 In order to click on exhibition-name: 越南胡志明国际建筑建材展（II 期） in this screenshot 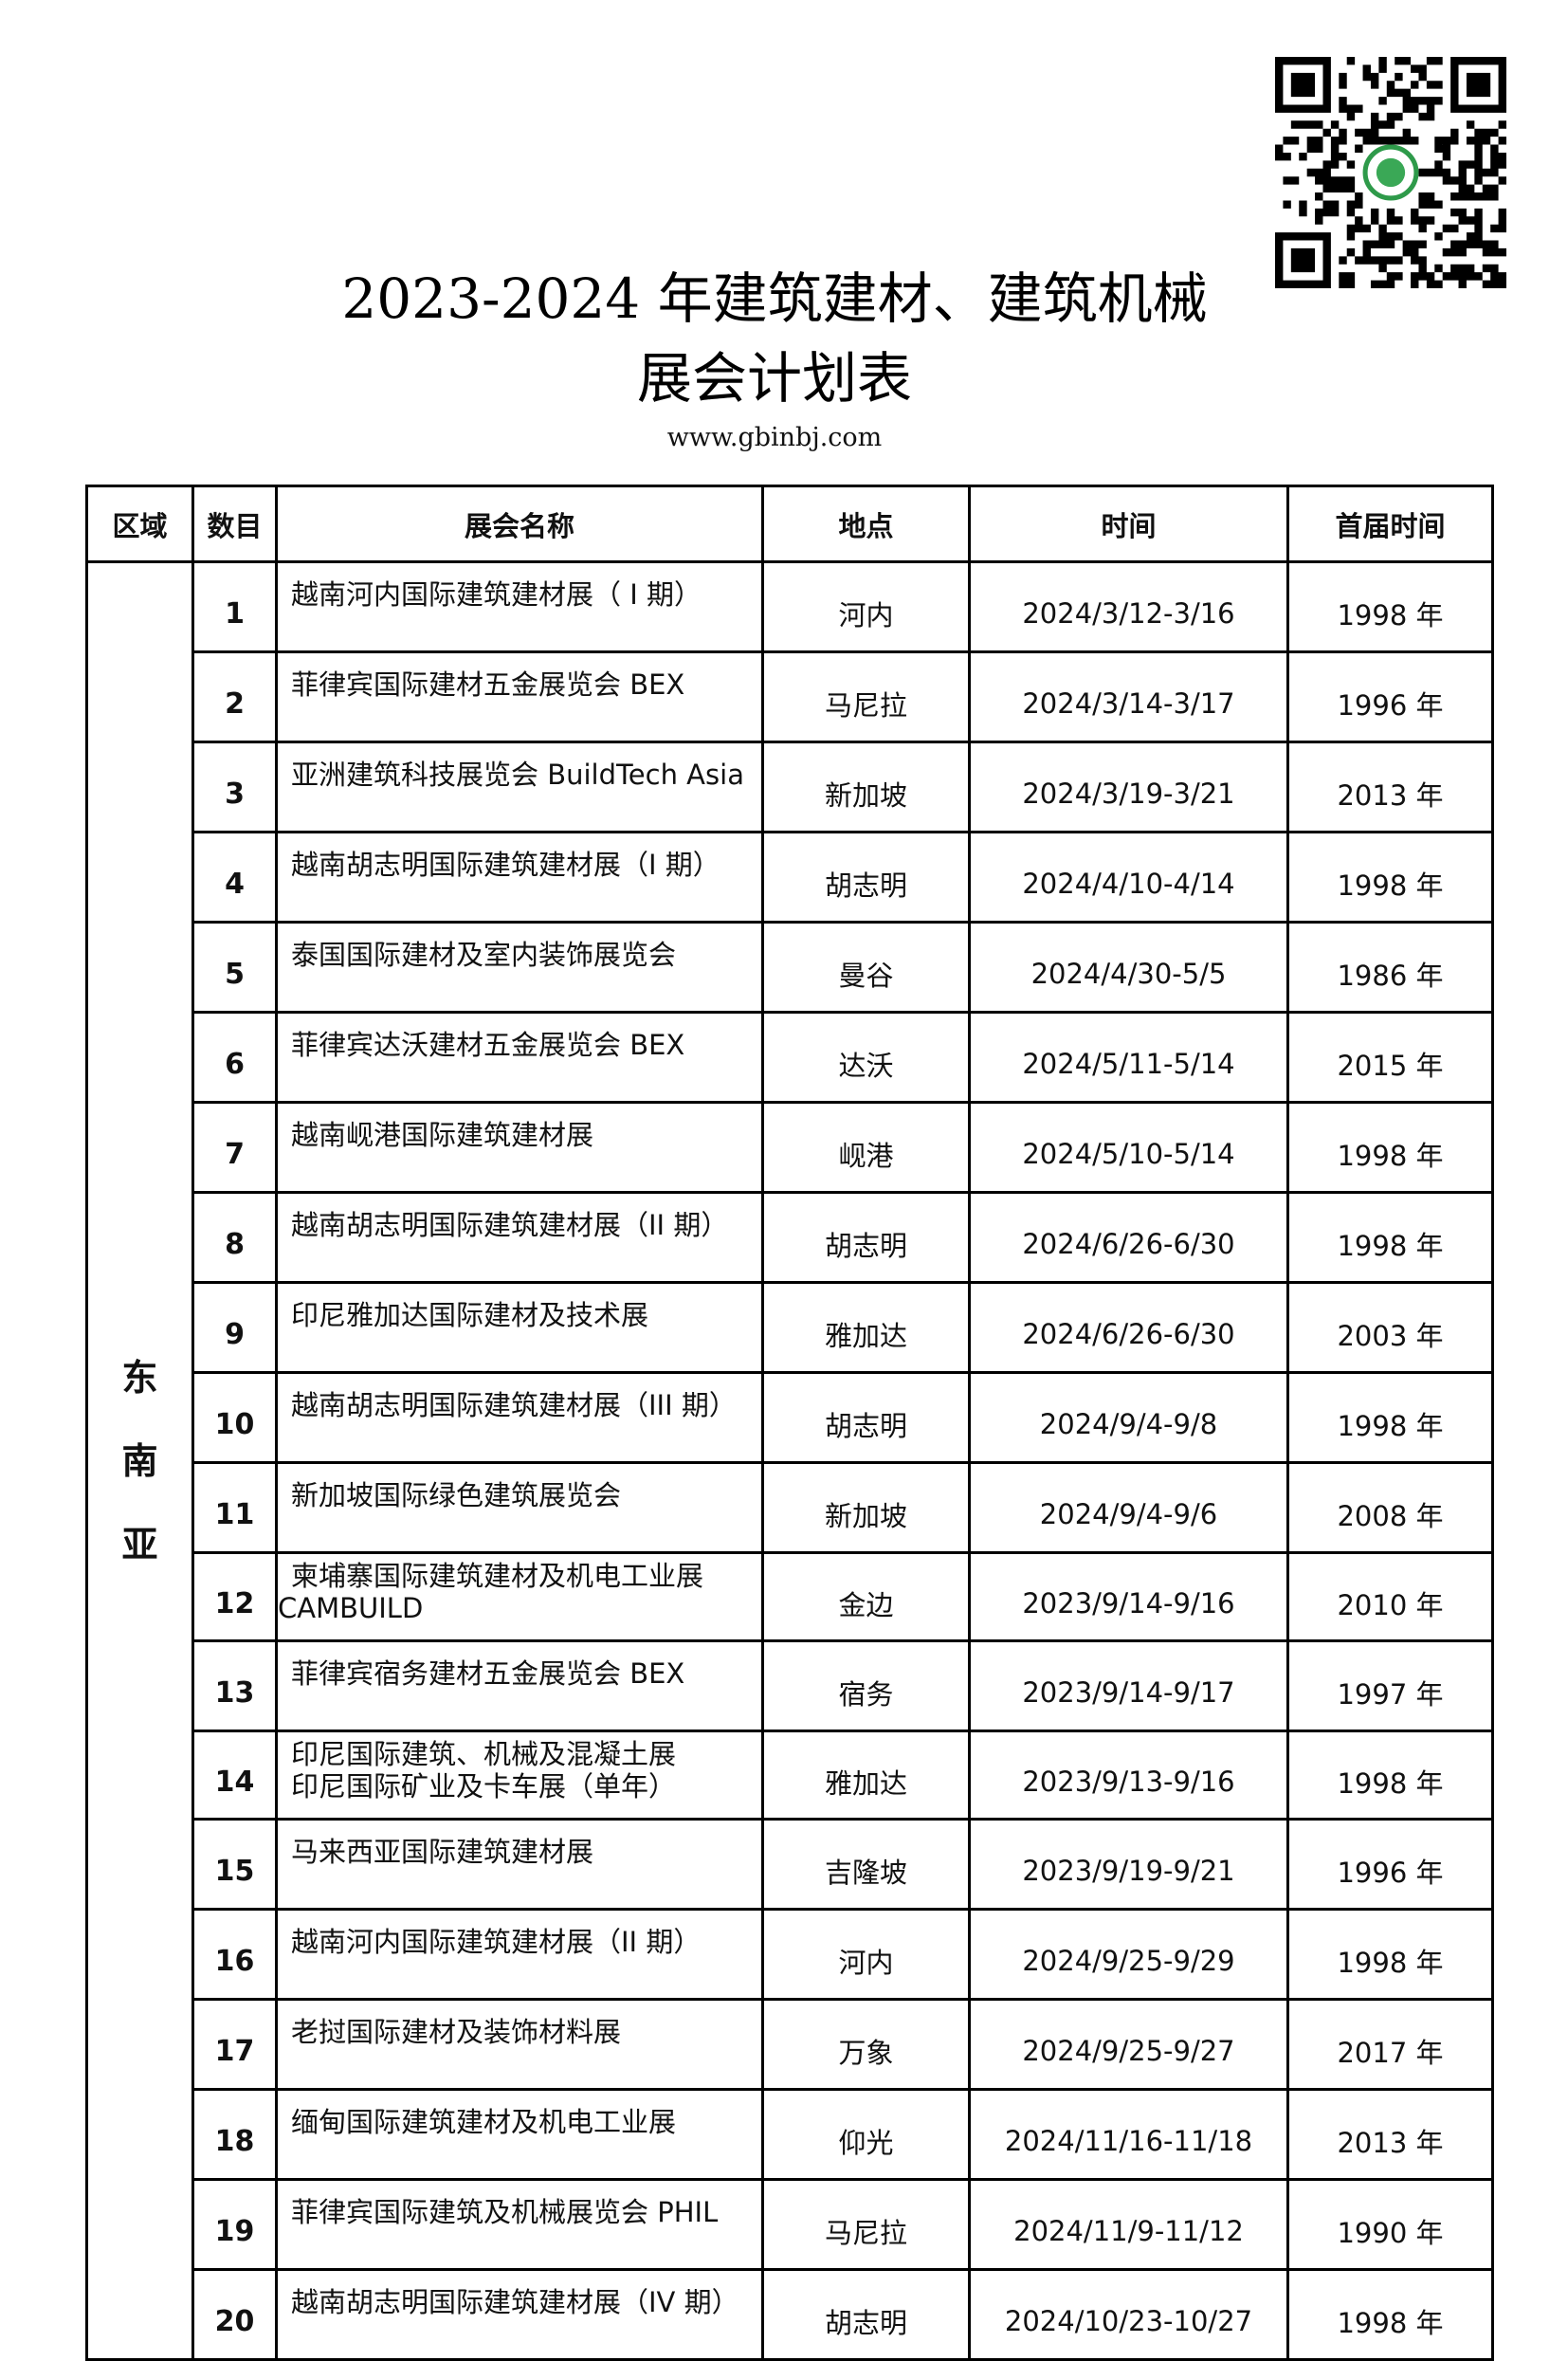, I will do `click(519, 1237)`.